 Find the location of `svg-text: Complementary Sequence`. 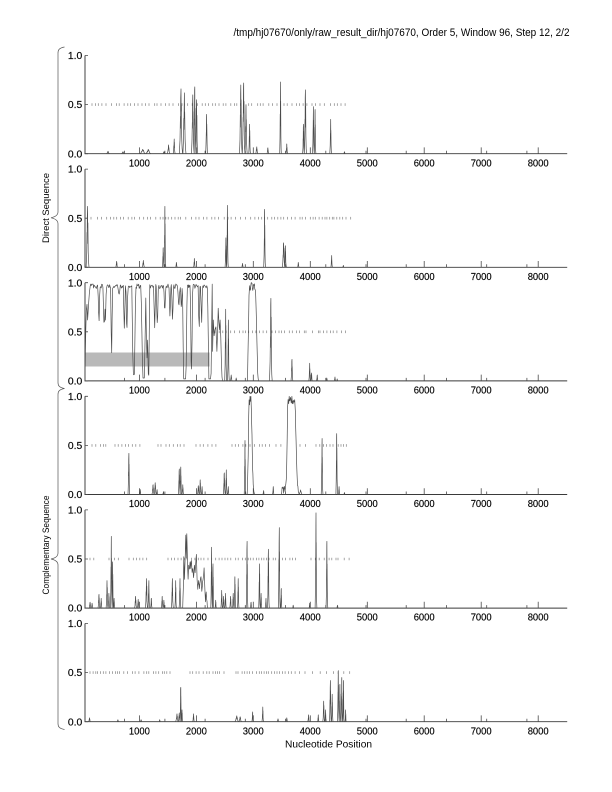

svg-text: Complementary Sequence is located at coordinates (46, 545).